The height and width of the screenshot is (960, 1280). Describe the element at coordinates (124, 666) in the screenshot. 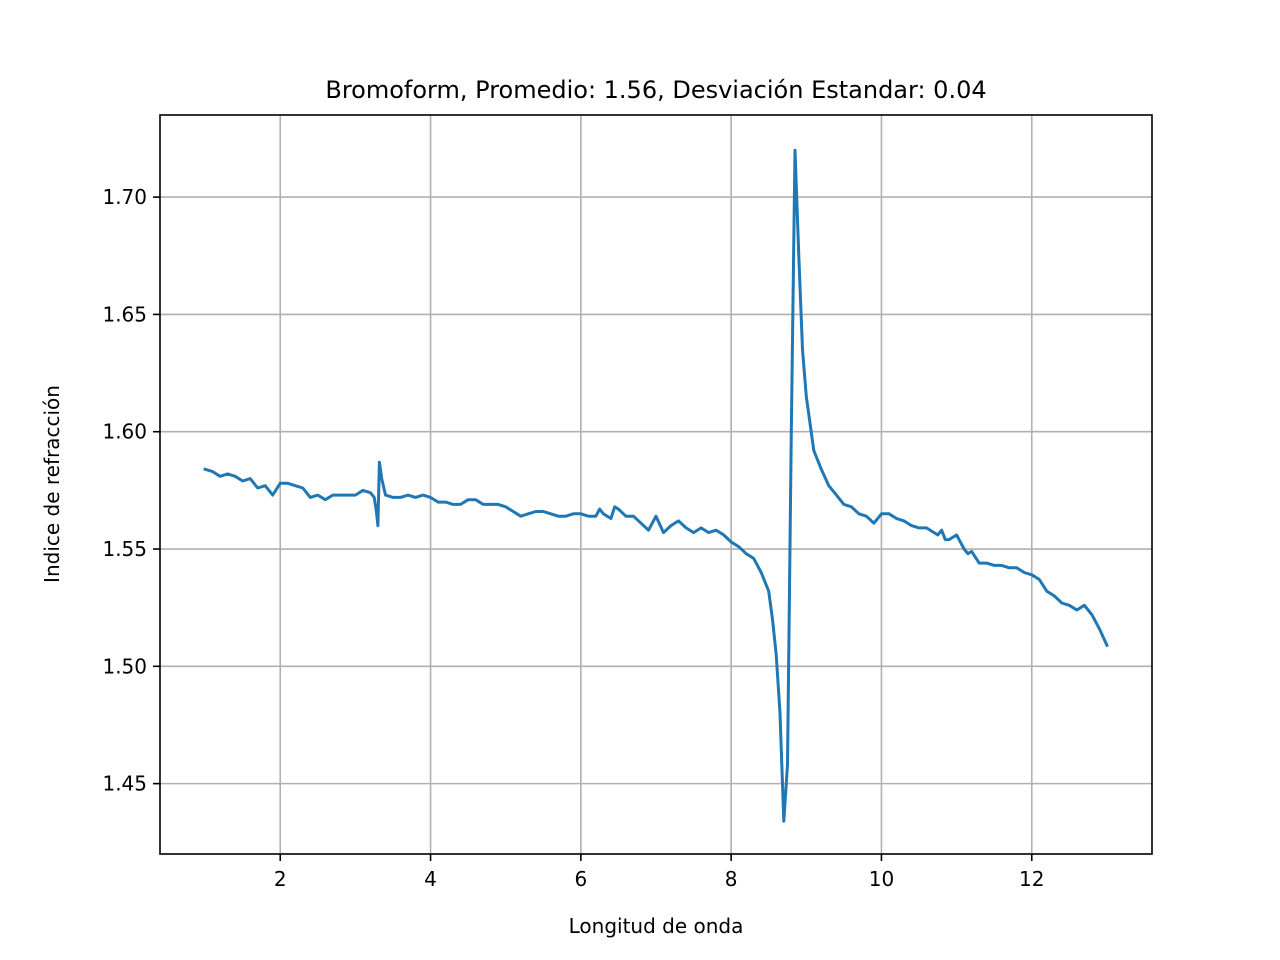

I see `y-tick-label: 1.50` at that location.